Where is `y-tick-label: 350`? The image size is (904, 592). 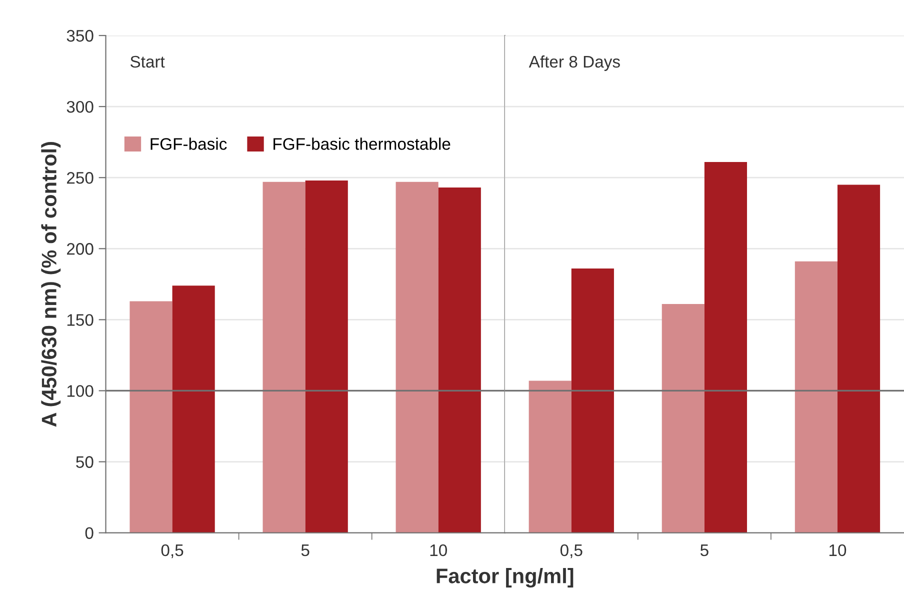
y-tick-label: 350 is located at coordinates (80, 36).